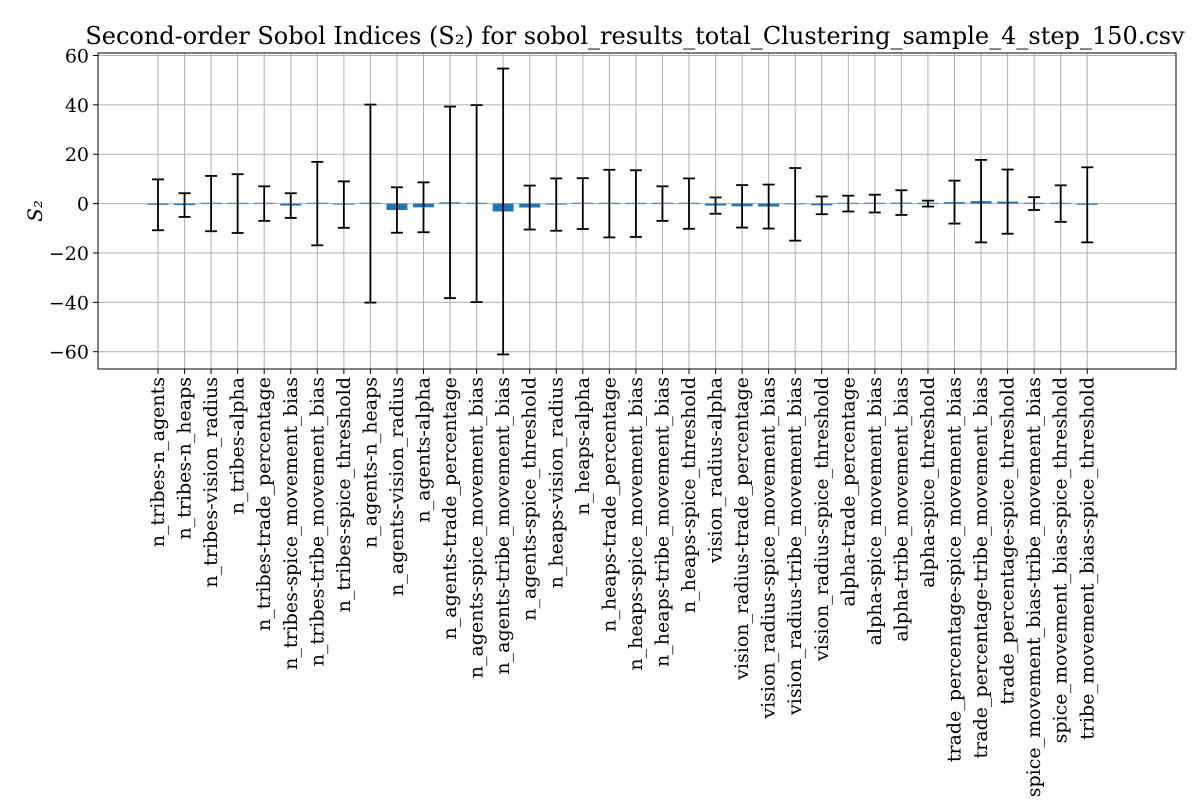 The image size is (1200, 800). What do you see at coordinates (477, 527) in the screenshot?
I see `x-tick-label: n_agents-spice_movement_bias` at bounding box center [477, 527].